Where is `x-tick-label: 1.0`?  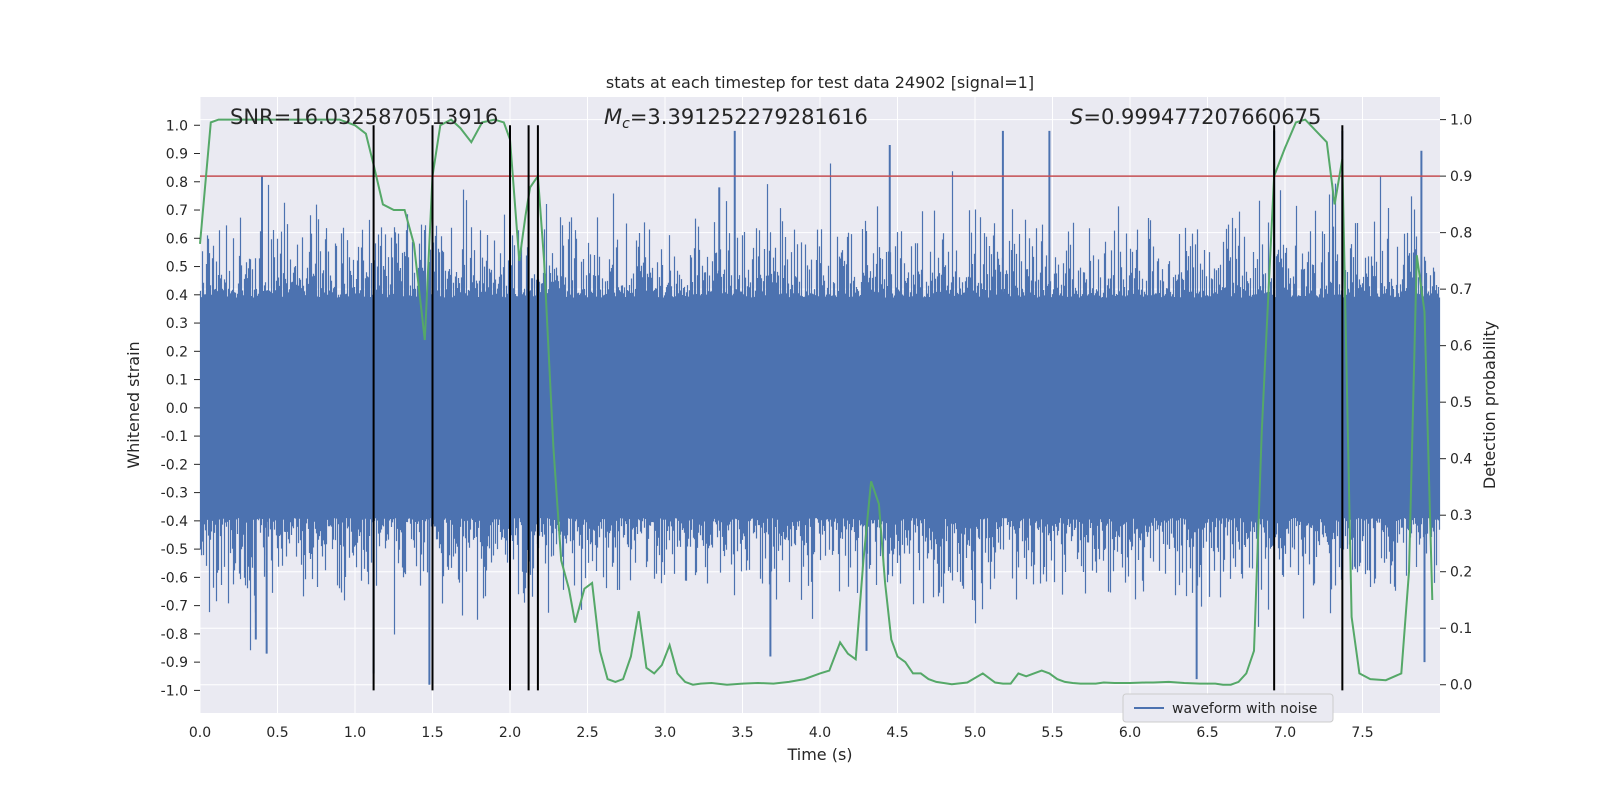
x-tick-label: 1.0 is located at coordinates (355, 733).